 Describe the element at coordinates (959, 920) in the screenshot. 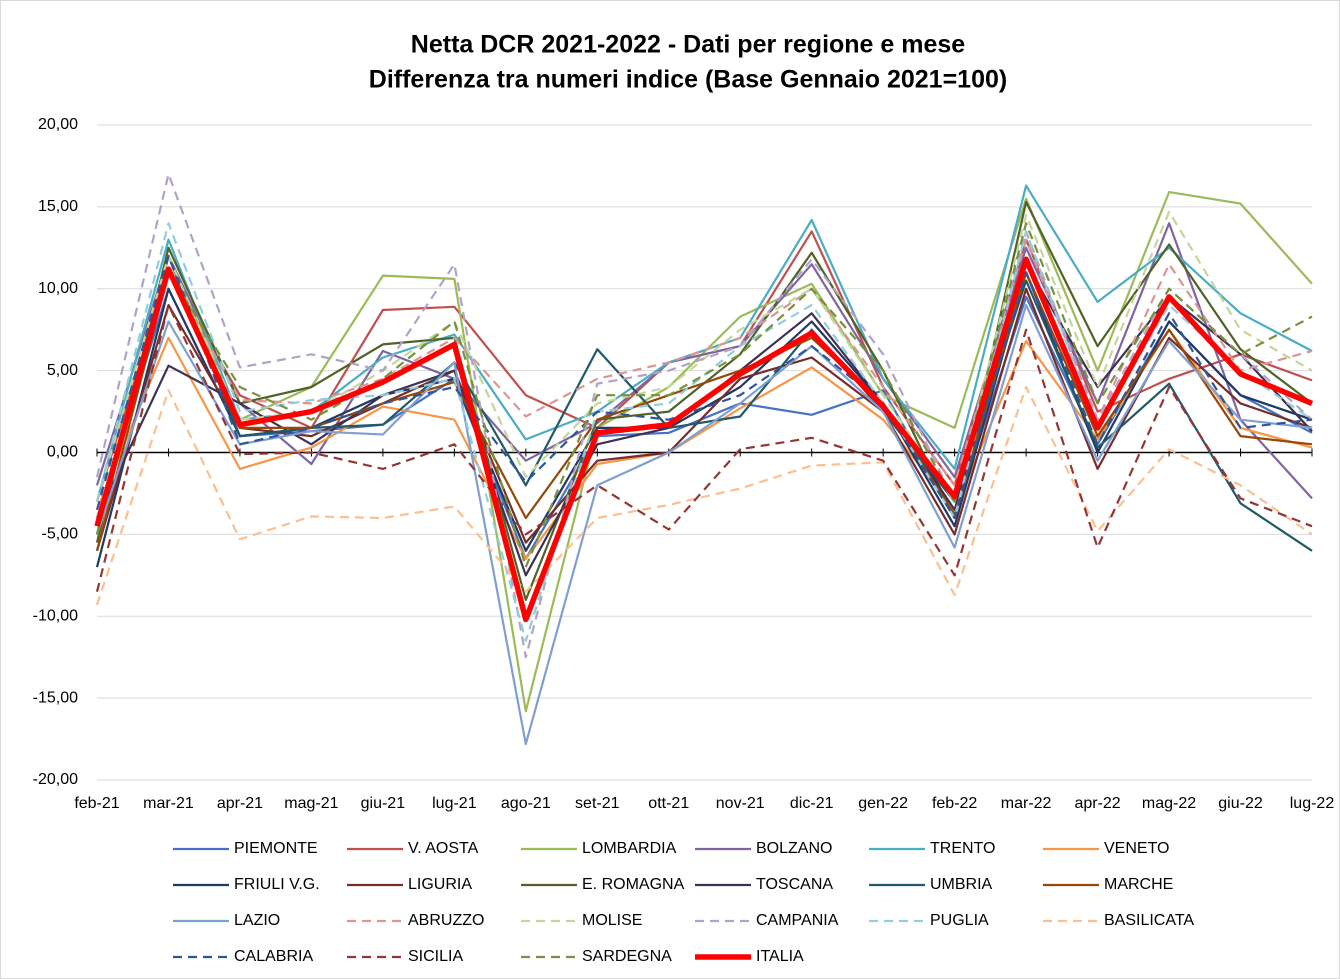

I see `legend-label: PUGLIA` at that location.